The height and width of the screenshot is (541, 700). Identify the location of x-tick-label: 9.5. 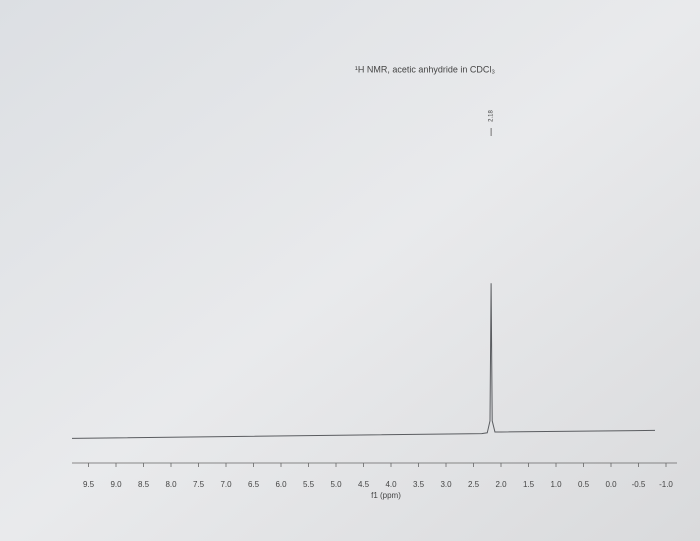
(89, 484).